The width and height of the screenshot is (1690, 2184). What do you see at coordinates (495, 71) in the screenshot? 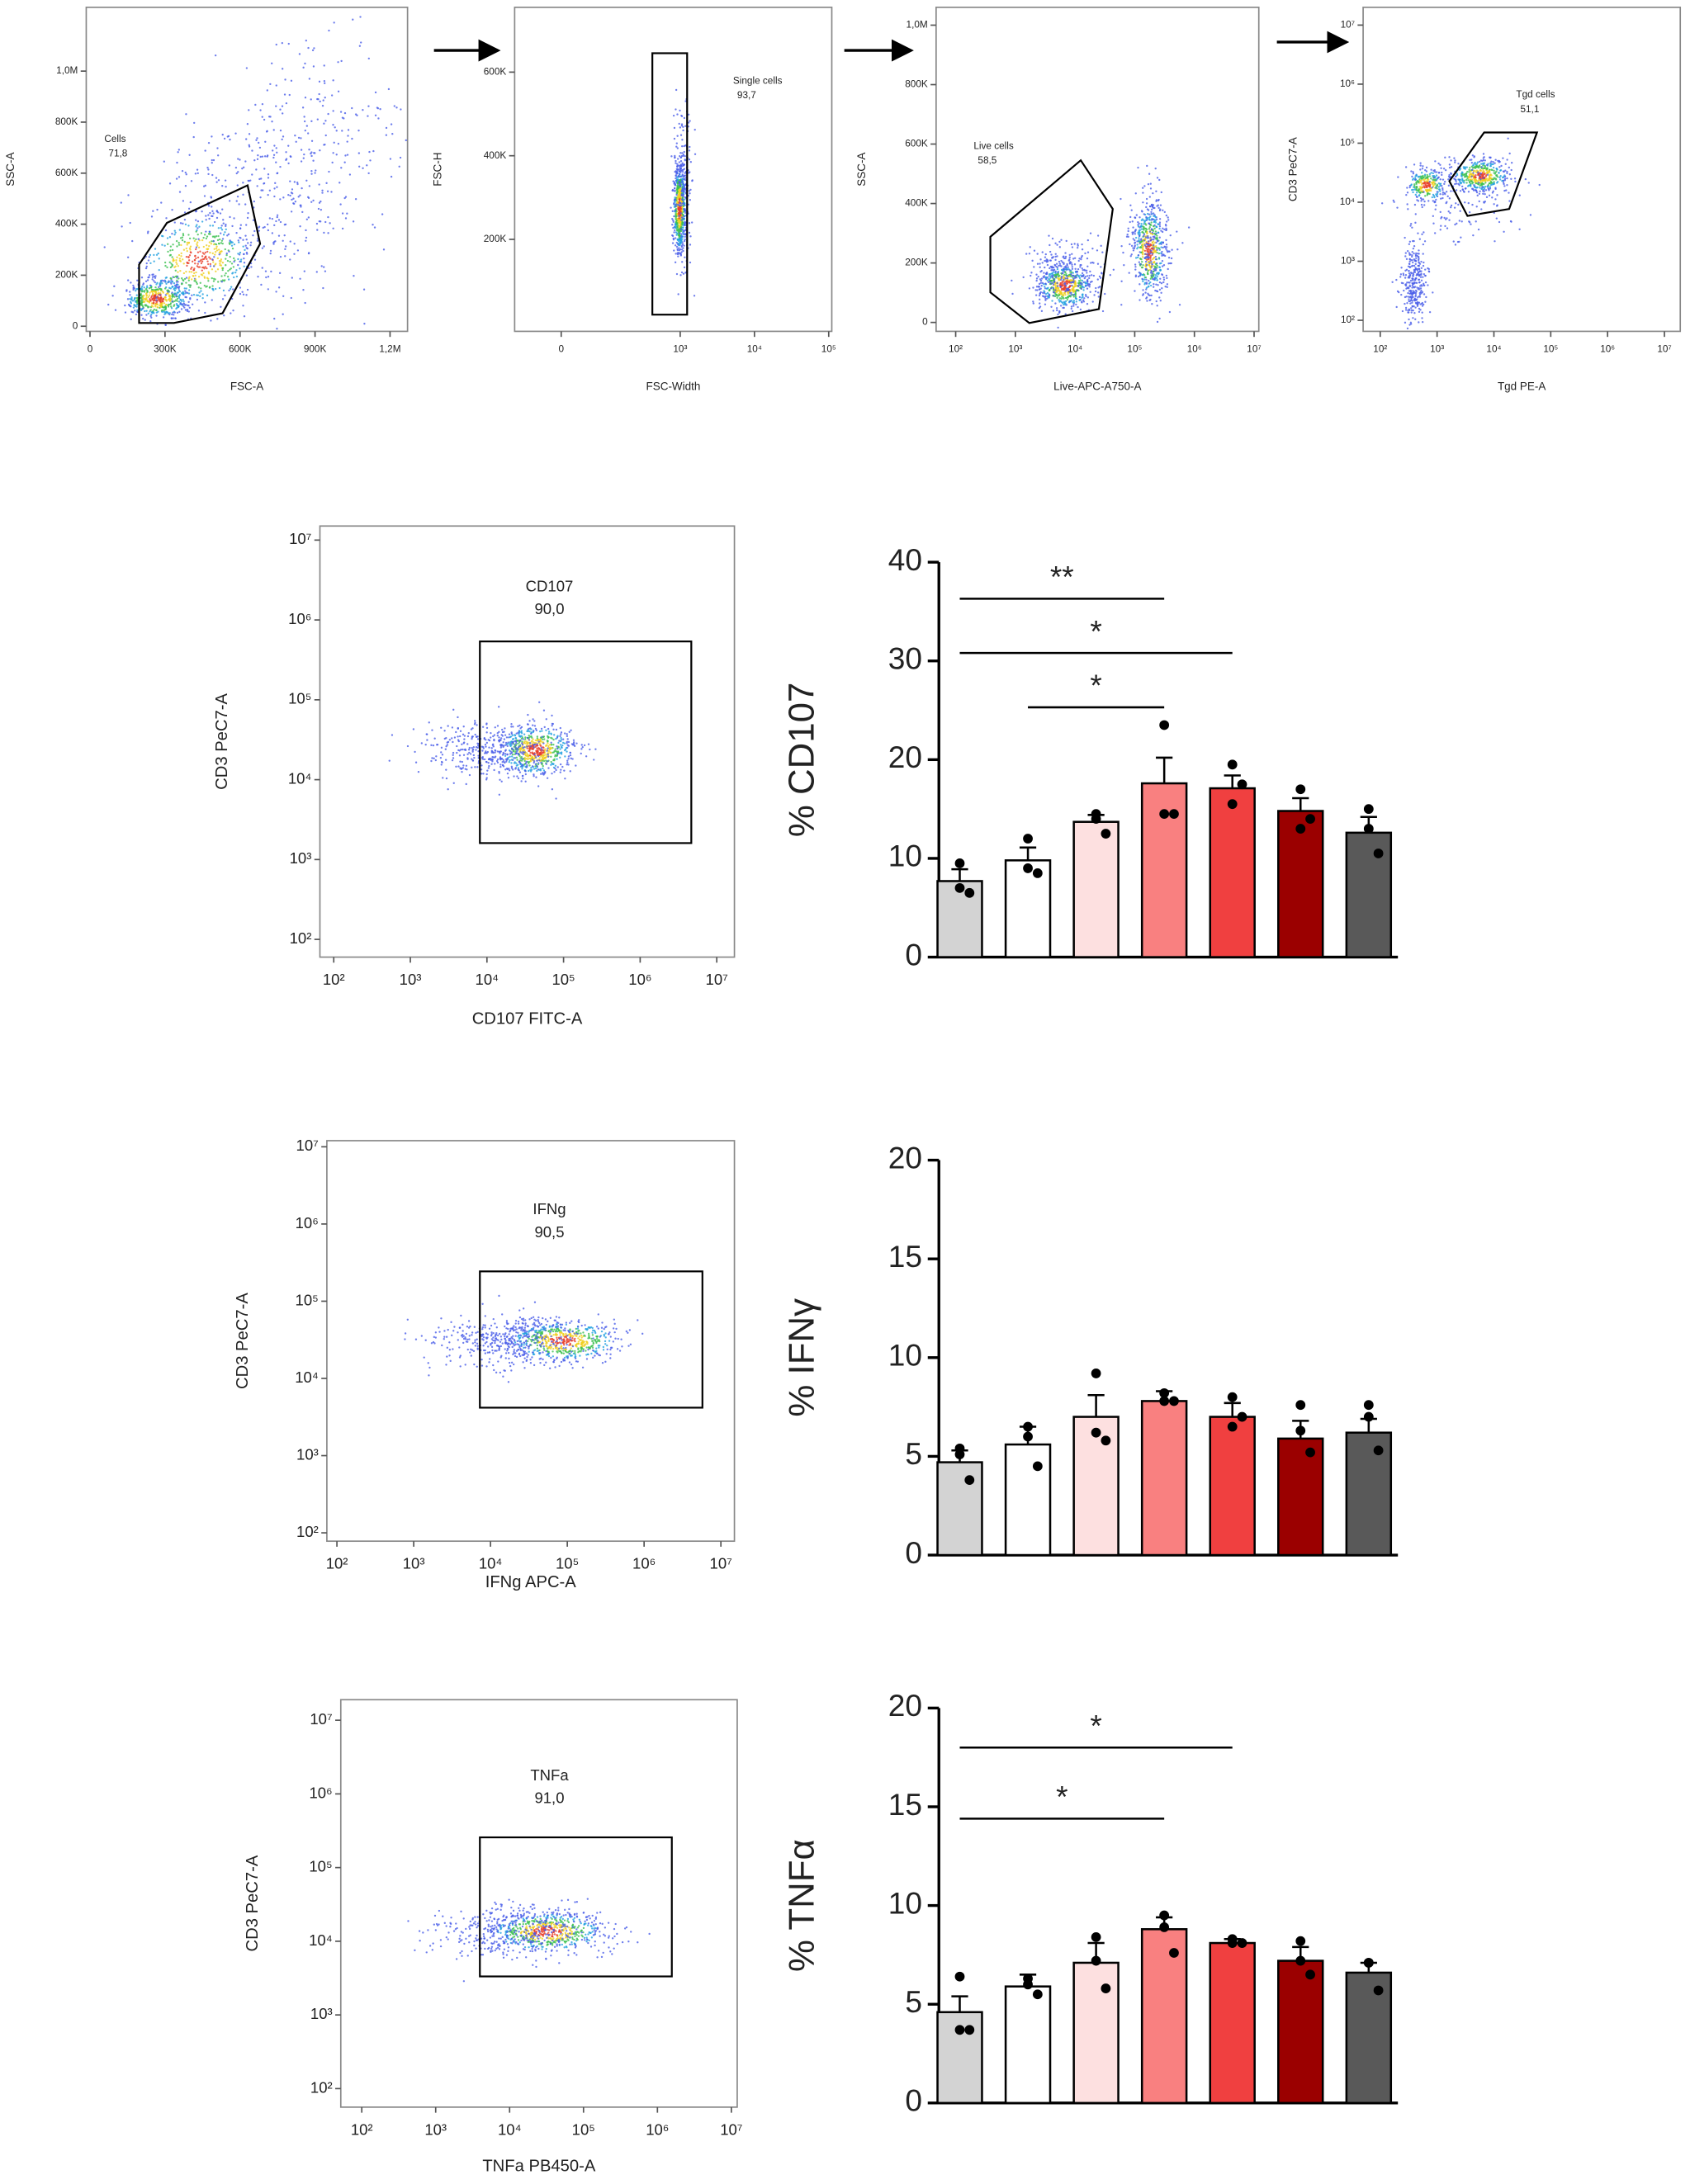
I see `y-tick-label: 600K` at bounding box center [495, 71].